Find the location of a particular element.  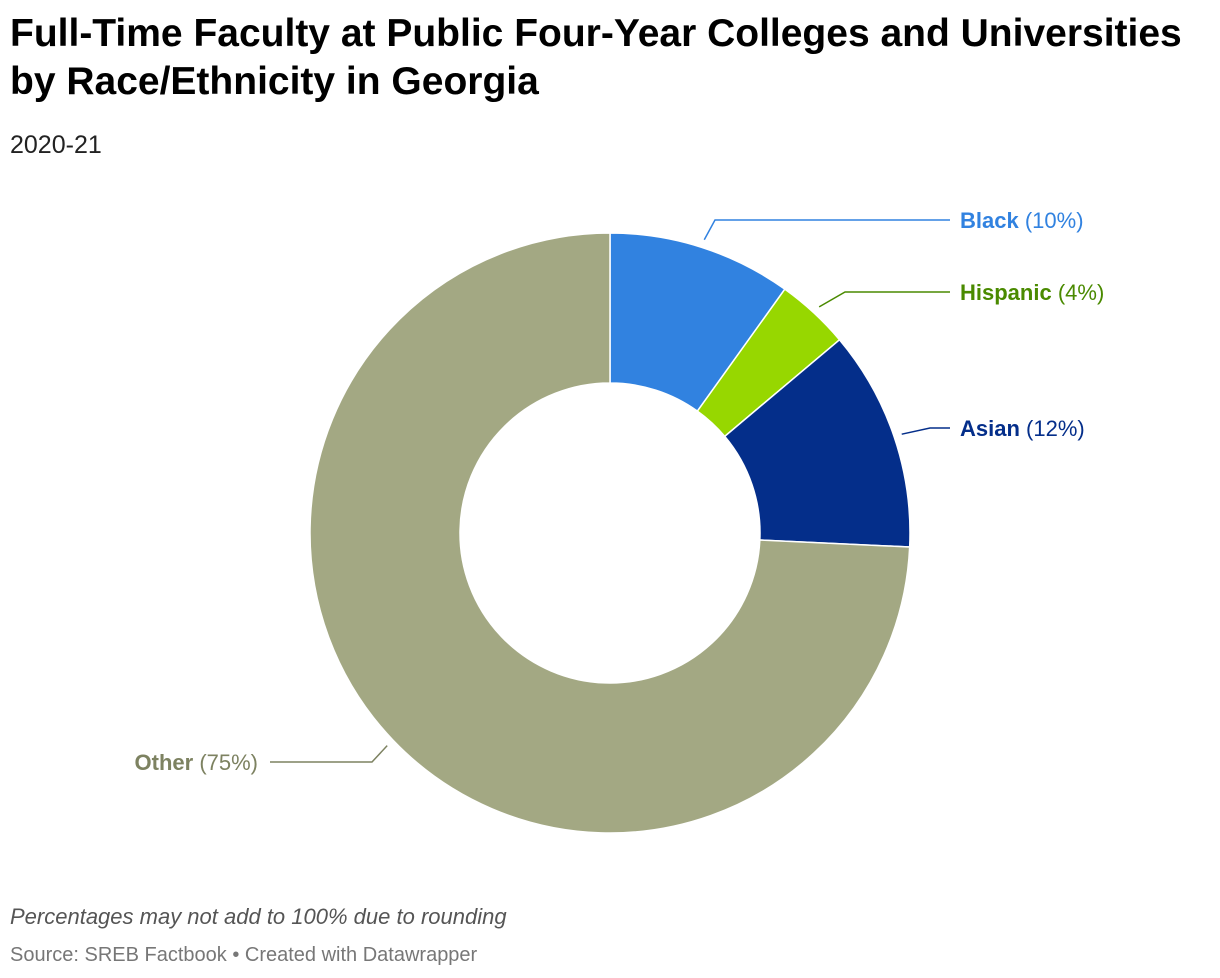

leader-line-asian is located at coordinates (925, 431).